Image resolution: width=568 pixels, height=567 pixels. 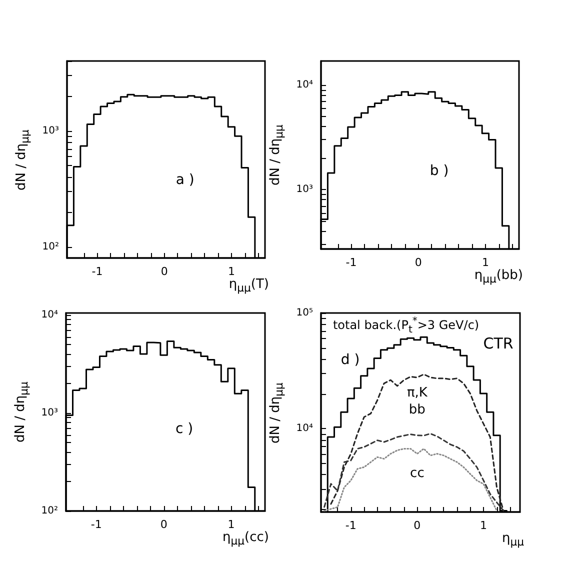 What do you see at coordinates (248, 286) in the screenshot?
I see `x-axis-title: η$_{μμ}$(T)` at bounding box center [248, 286].